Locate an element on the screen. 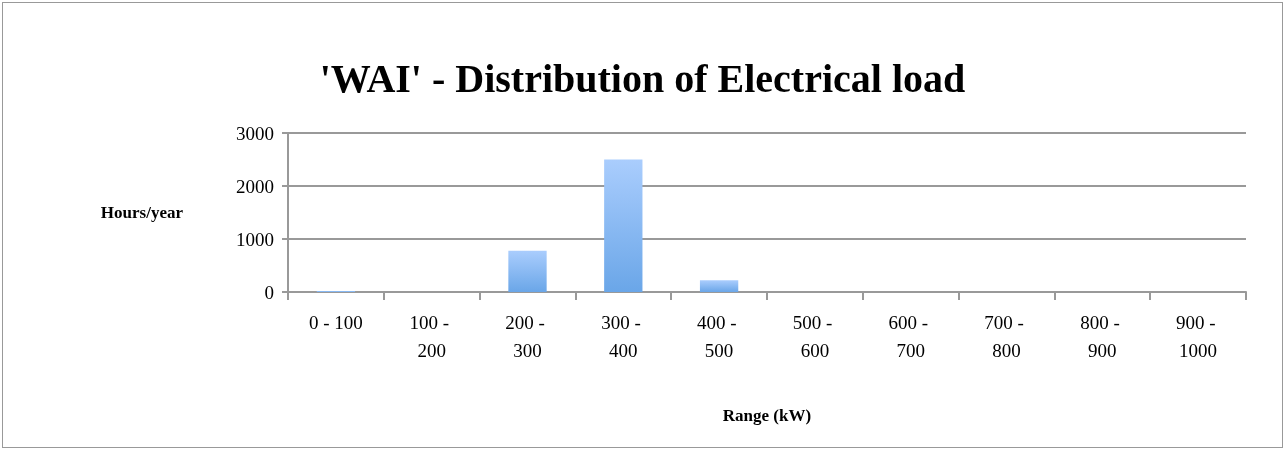 The width and height of the screenshot is (1285, 450). x-axis-title: Range (kW) is located at coordinates (767, 415).